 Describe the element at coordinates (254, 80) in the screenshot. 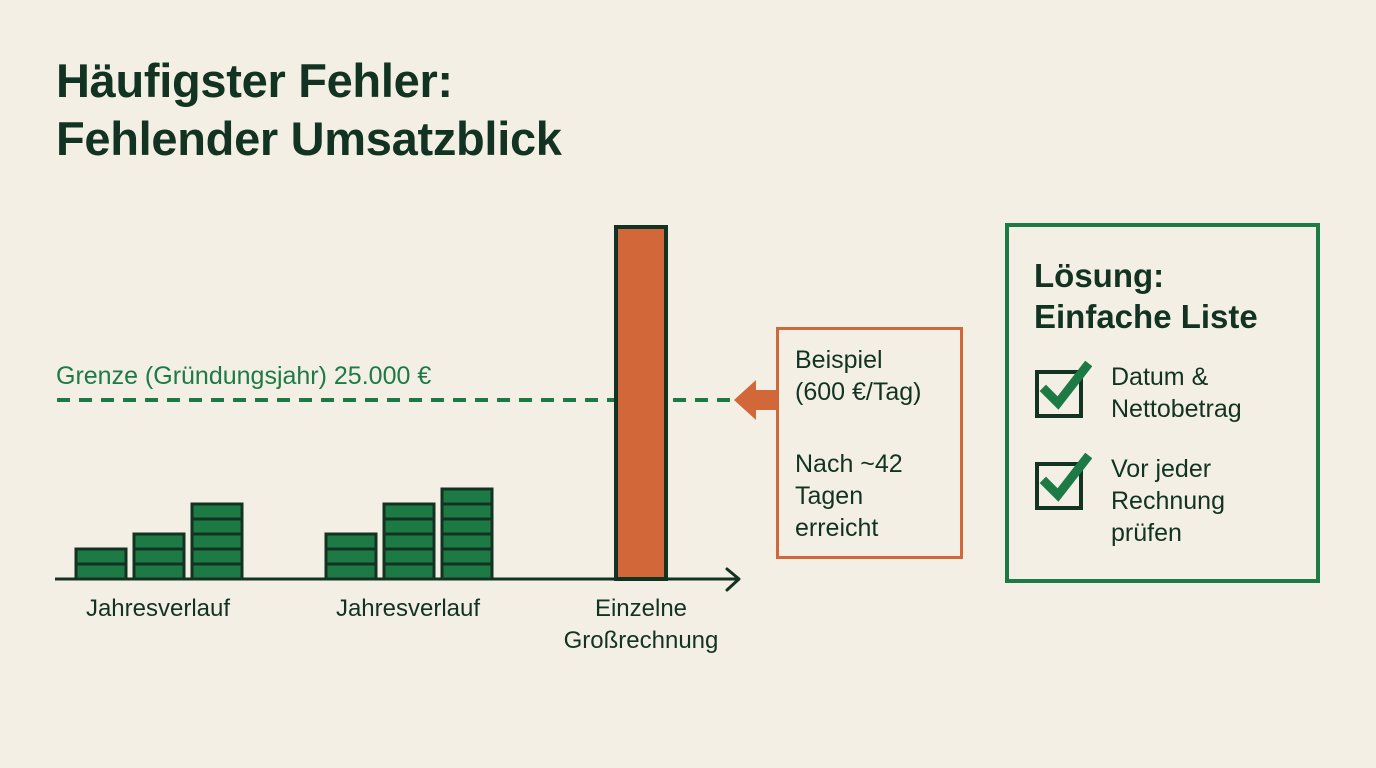

I see `title-line-1: Häufigster Fehler:` at that location.